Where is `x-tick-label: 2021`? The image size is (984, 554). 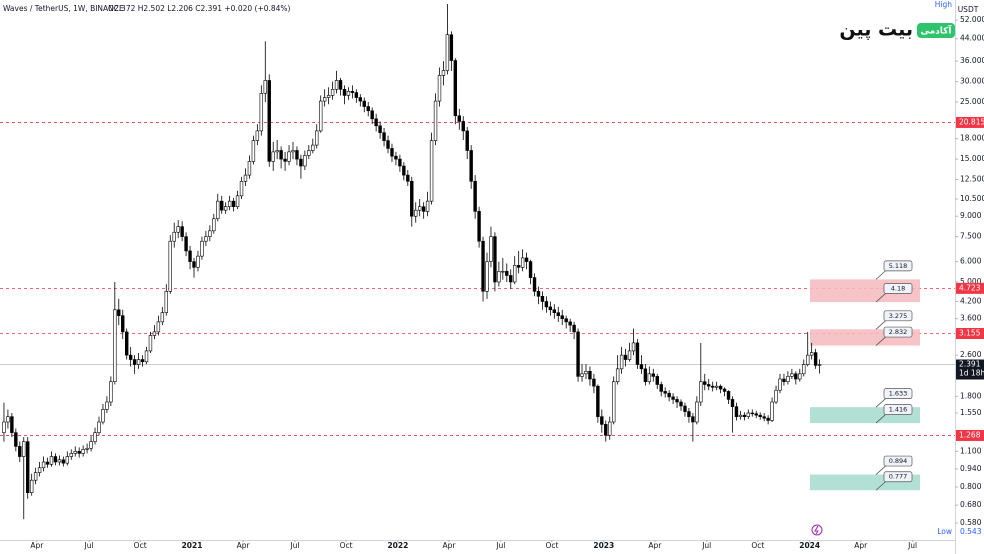 x-tick-label: 2021 is located at coordinates (192, 545).